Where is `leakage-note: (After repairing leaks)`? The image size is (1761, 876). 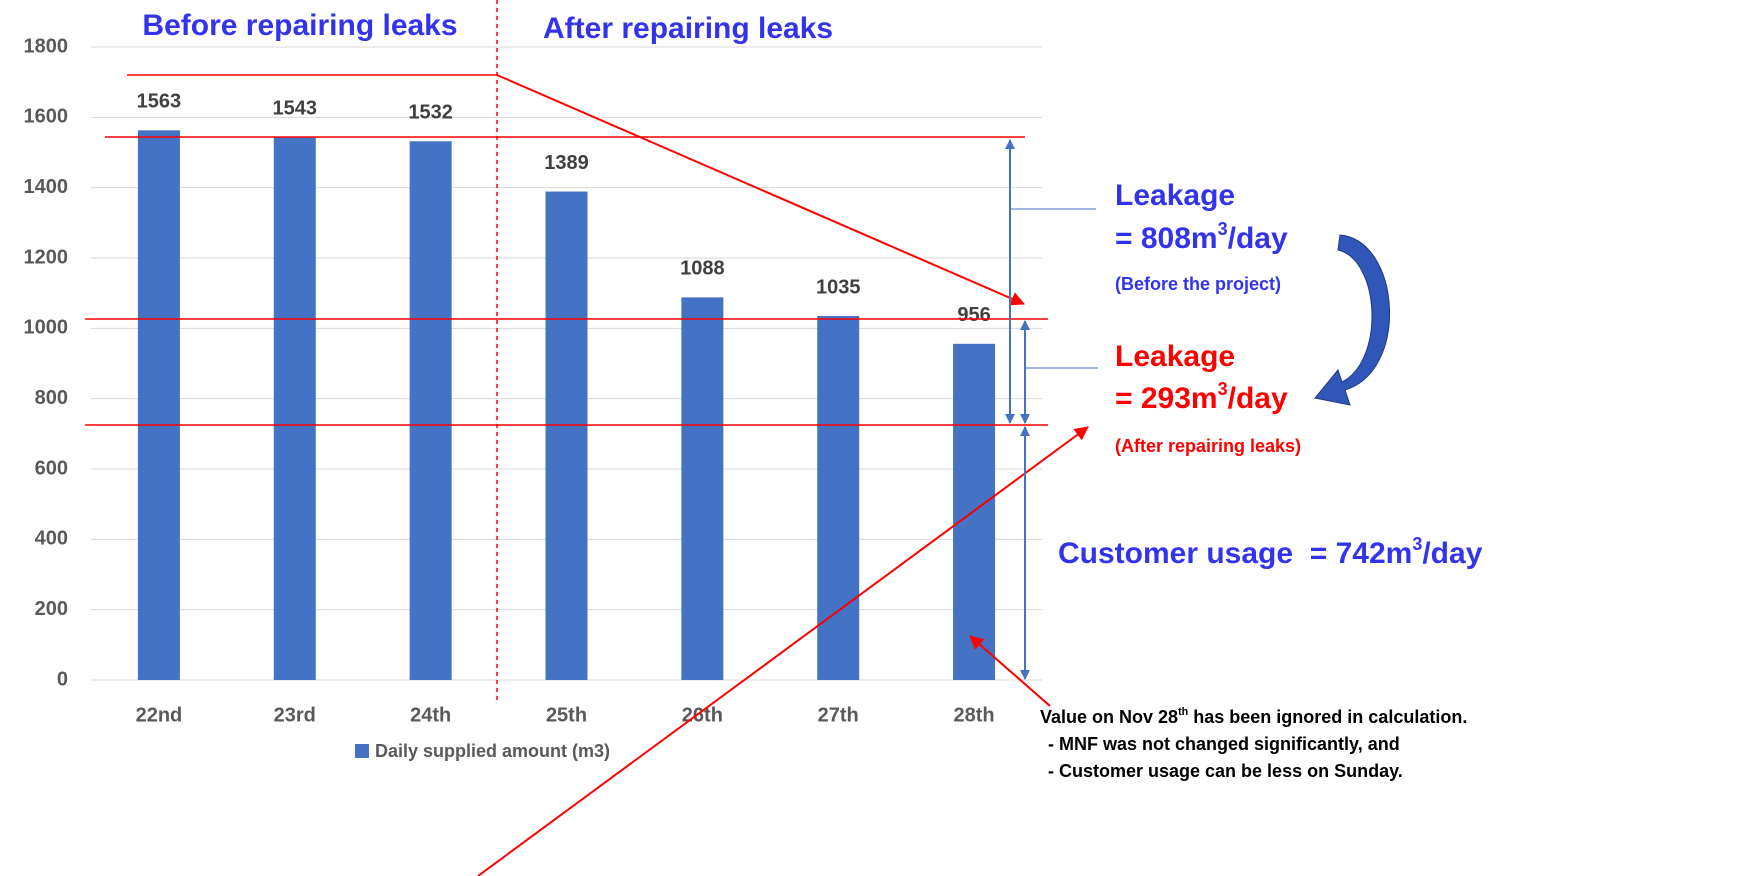 leakage-note: (After repairing leaks) is located at coordinates (1208, 446).